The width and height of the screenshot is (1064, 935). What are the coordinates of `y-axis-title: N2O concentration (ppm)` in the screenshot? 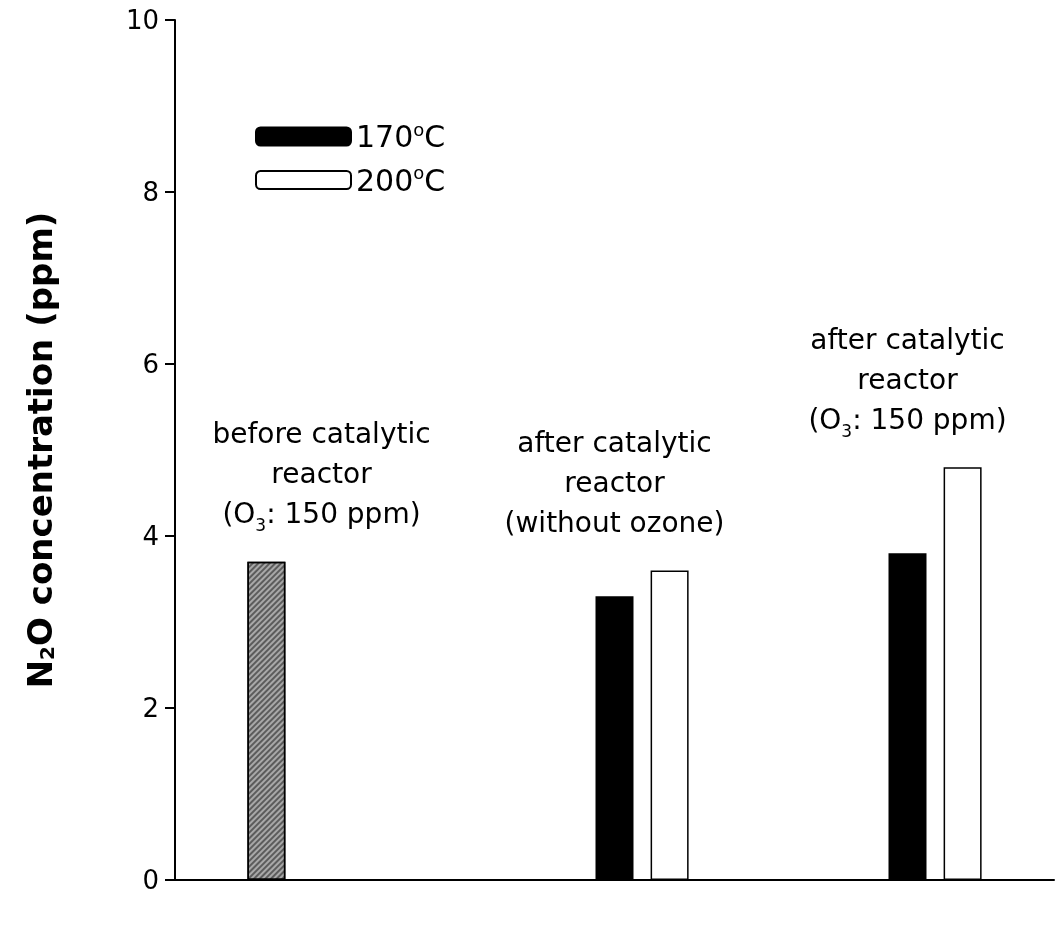 It's located at (40, 450).